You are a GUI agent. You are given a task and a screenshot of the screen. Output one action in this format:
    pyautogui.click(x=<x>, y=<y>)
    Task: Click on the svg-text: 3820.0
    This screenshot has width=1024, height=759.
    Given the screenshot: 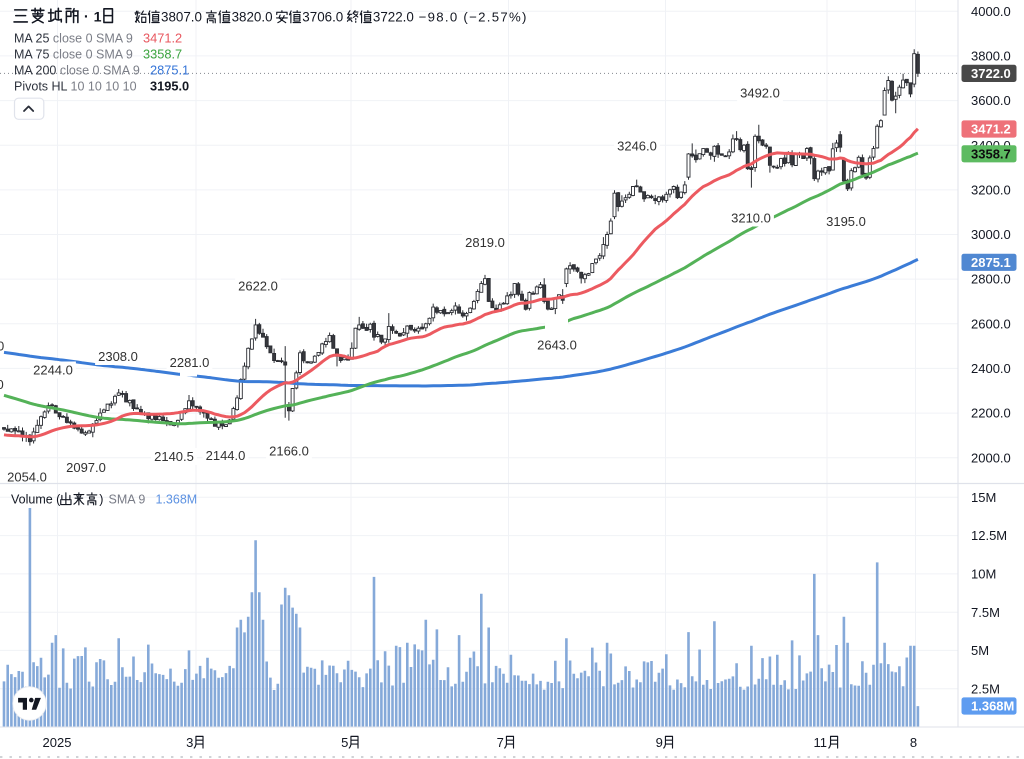 What is the action you would take?
    pyautogui.click(x=252, y=17)
    